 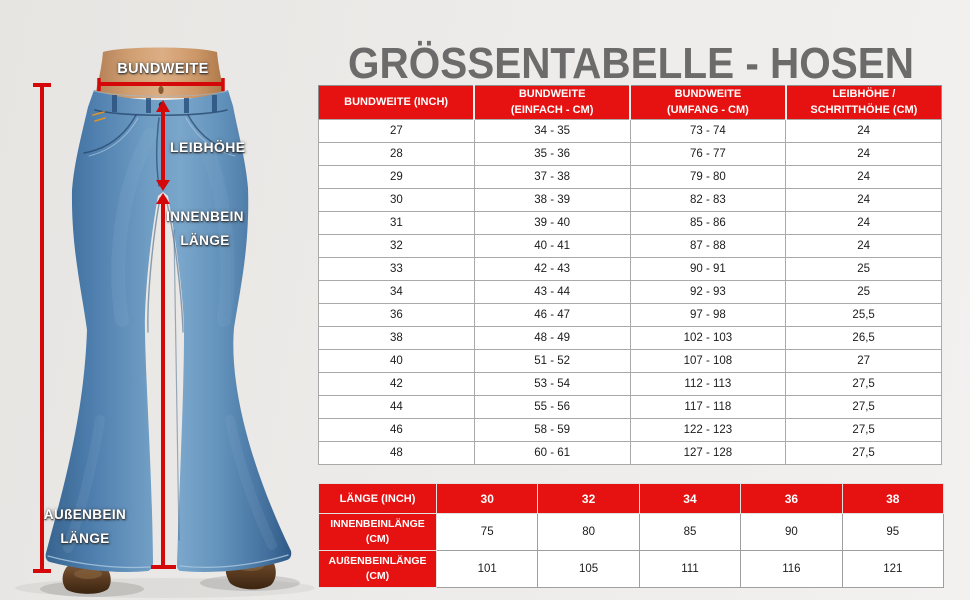 I want to click on value-cell: 35 - 36, so click(x=552, y=154).